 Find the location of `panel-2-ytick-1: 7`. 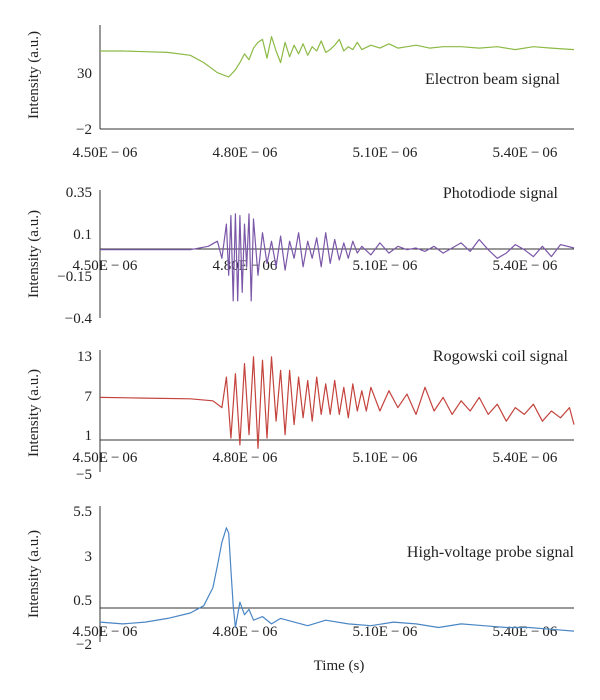

panel-2-ytick-1: 7 is located at coordinates (89, 397).